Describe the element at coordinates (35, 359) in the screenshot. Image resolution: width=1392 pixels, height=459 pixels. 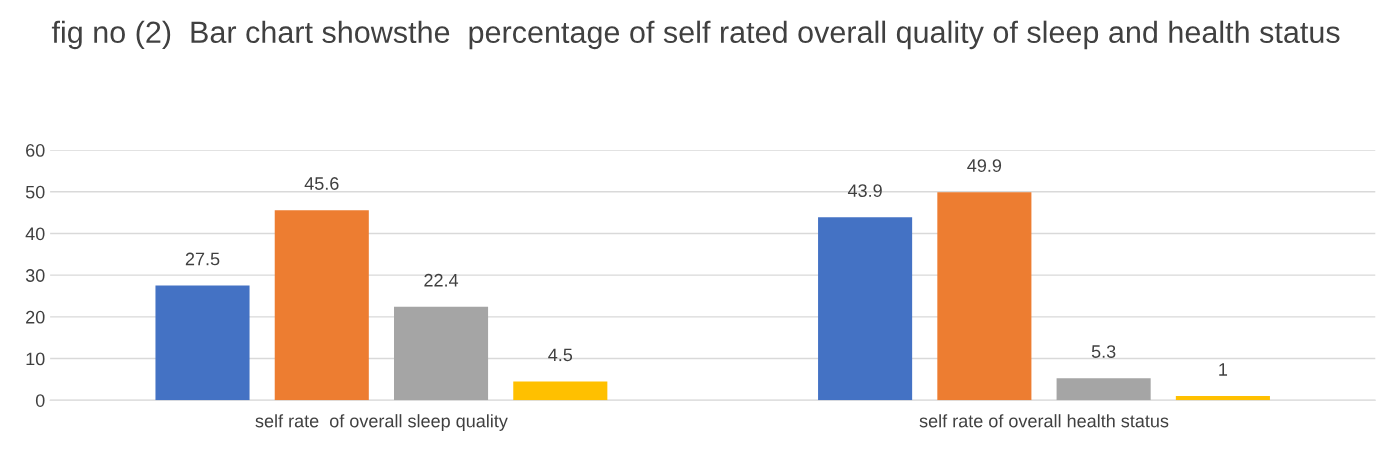
I see `y-tick-label: 10` at that location.